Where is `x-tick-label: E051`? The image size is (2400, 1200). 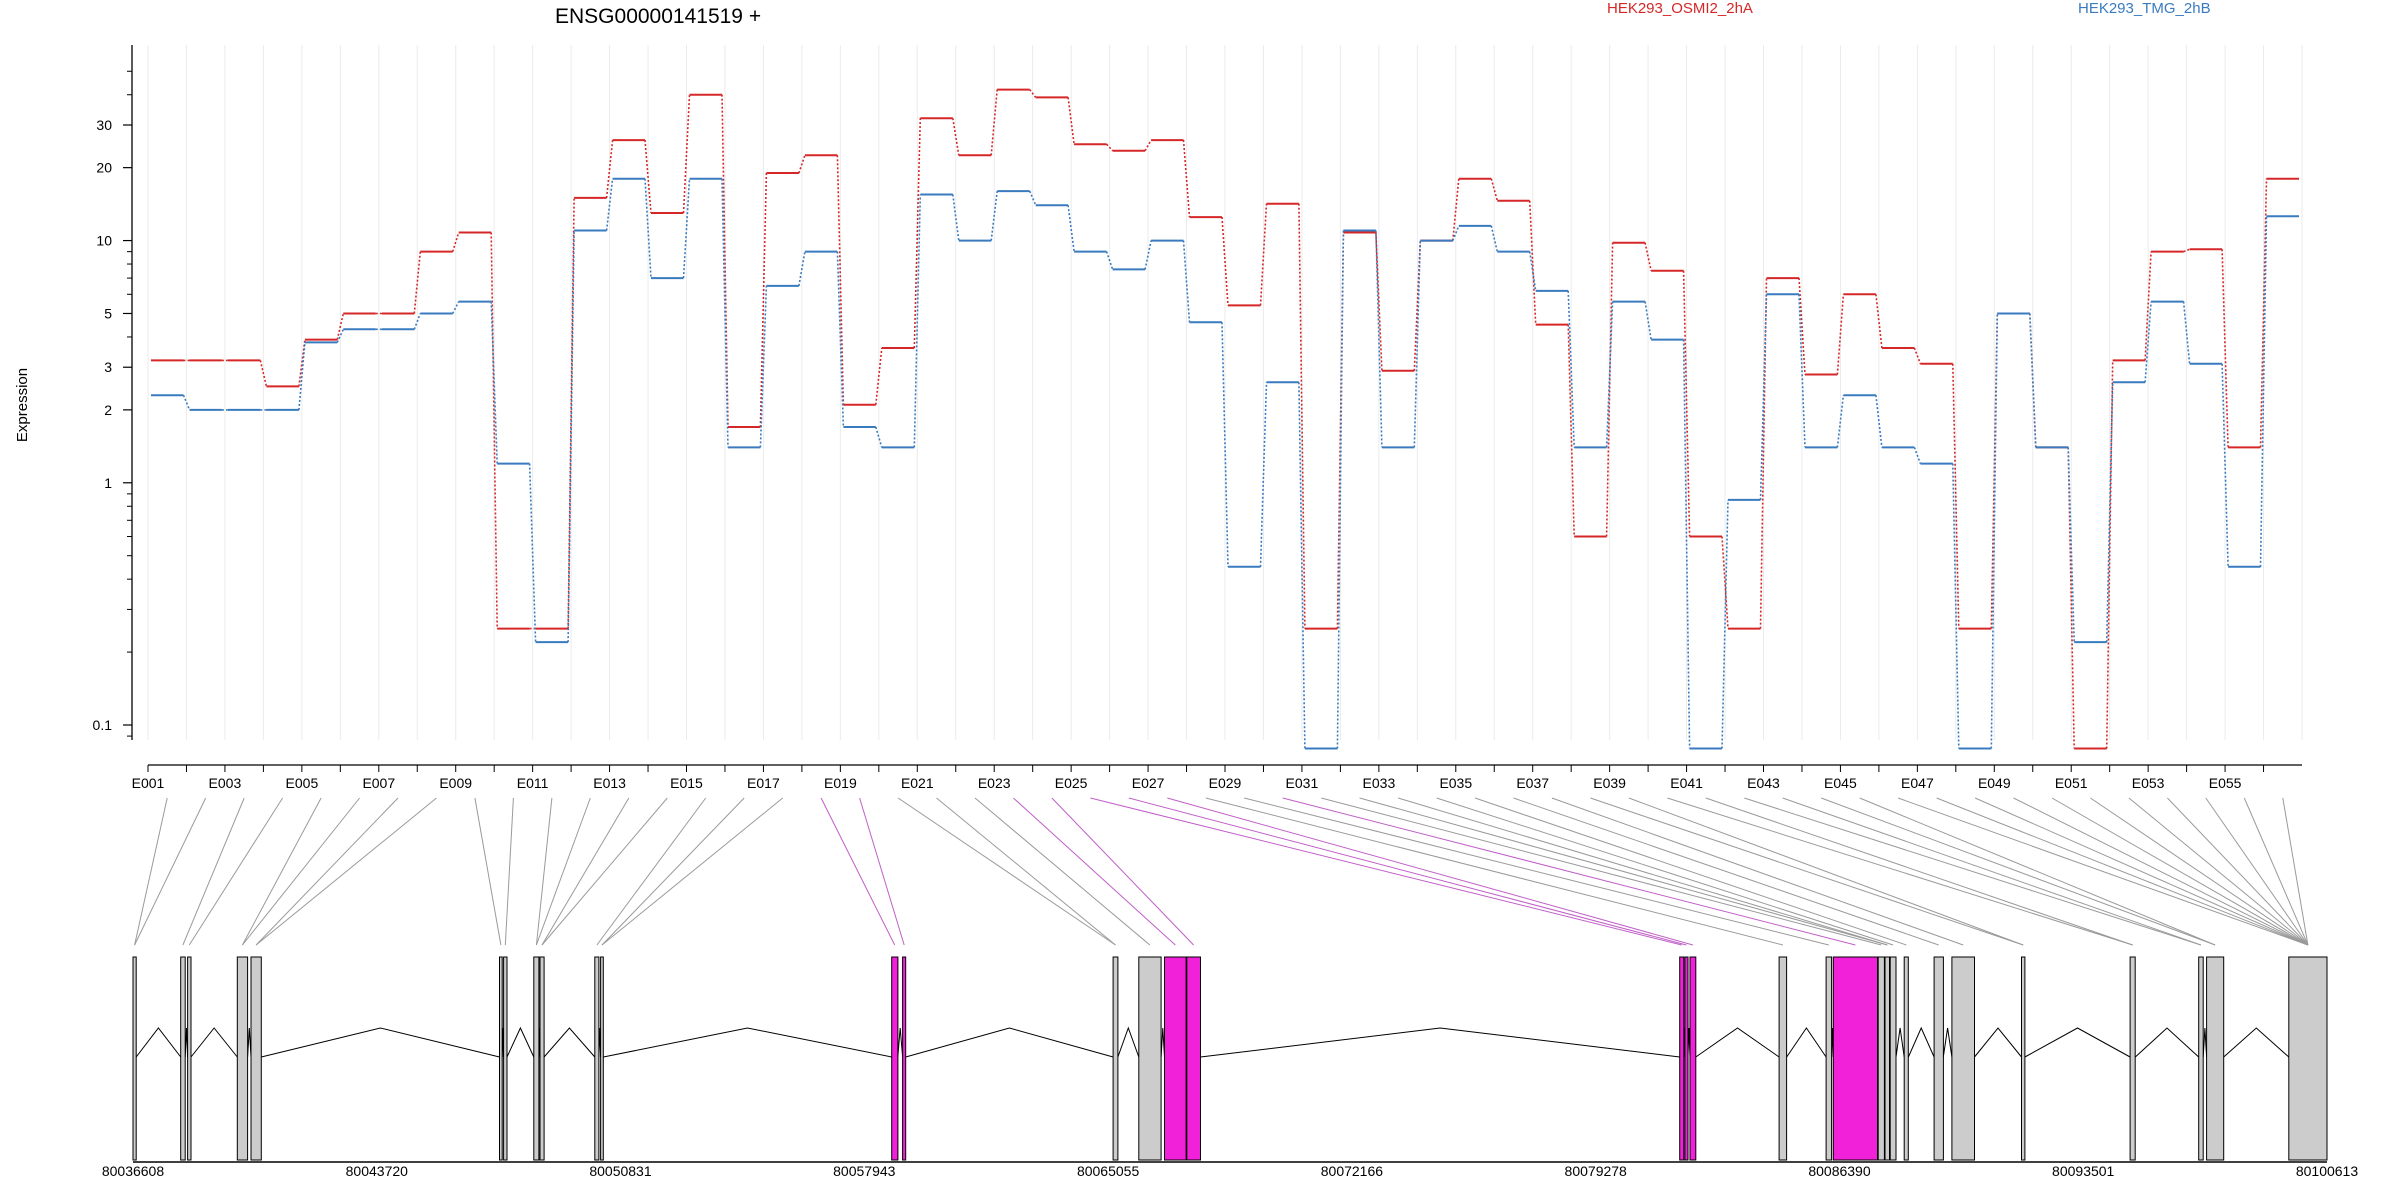 x-tick-label: E051 is located at coordinates (2071, 783).